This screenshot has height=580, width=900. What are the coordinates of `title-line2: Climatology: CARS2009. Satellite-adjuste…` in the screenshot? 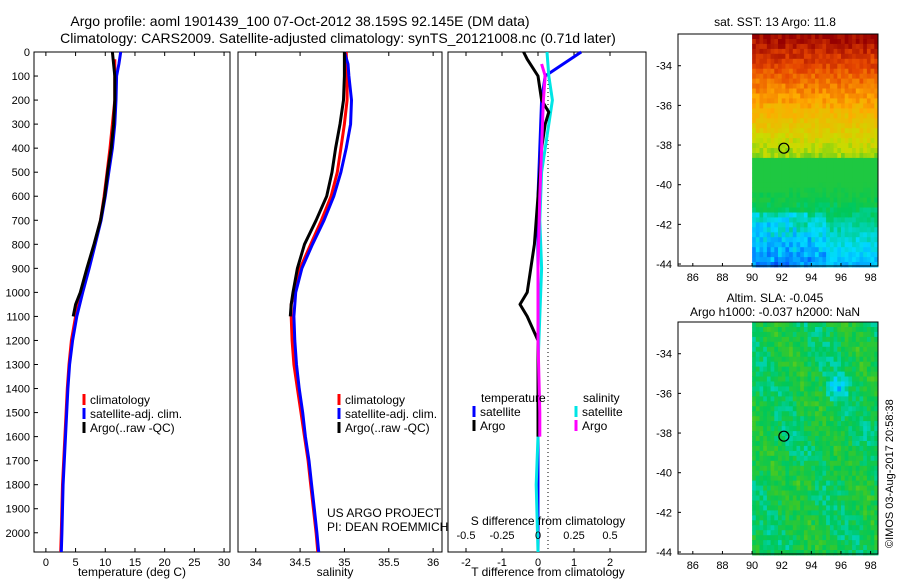 It's located at (338, 38).